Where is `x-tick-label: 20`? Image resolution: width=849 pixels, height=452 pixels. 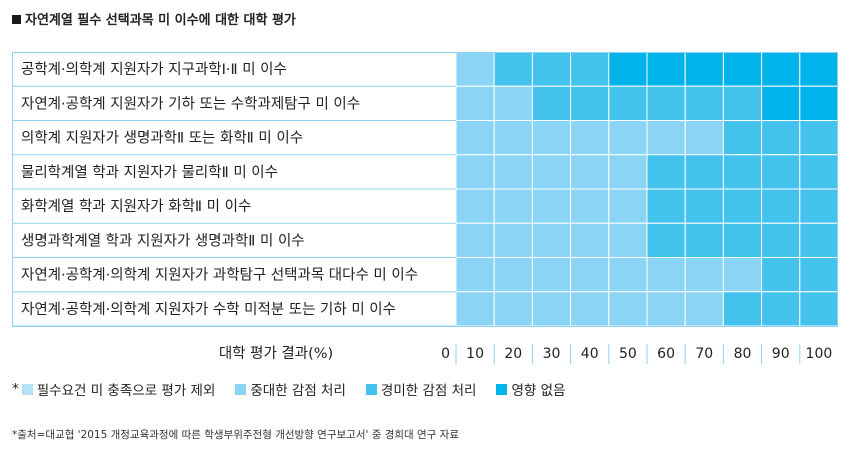 x-tick-label: 20 is located at coordinates (513, 354).